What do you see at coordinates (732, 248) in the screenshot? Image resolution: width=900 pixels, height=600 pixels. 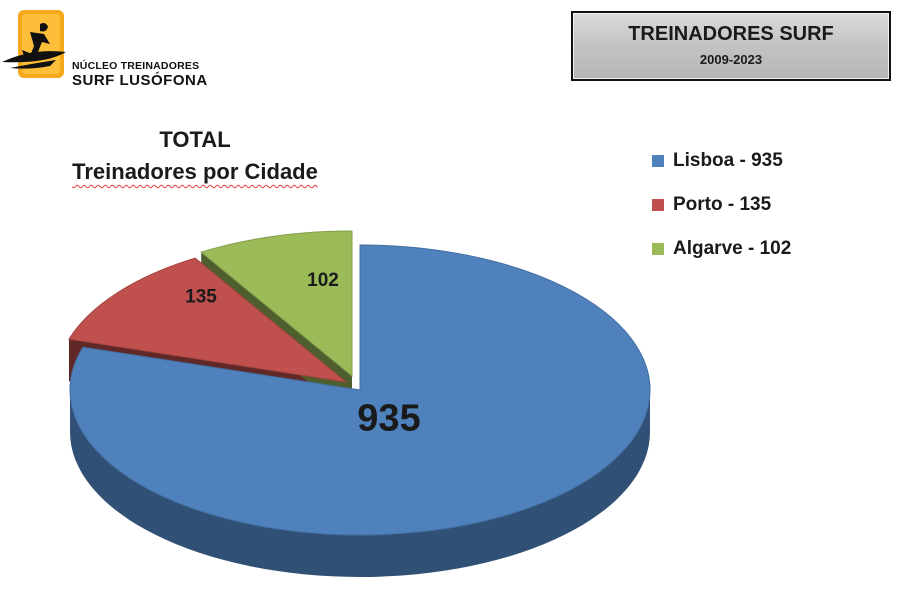 I see `legend-label-algarve: Algarve - 102` at bounding box center [732, 248].